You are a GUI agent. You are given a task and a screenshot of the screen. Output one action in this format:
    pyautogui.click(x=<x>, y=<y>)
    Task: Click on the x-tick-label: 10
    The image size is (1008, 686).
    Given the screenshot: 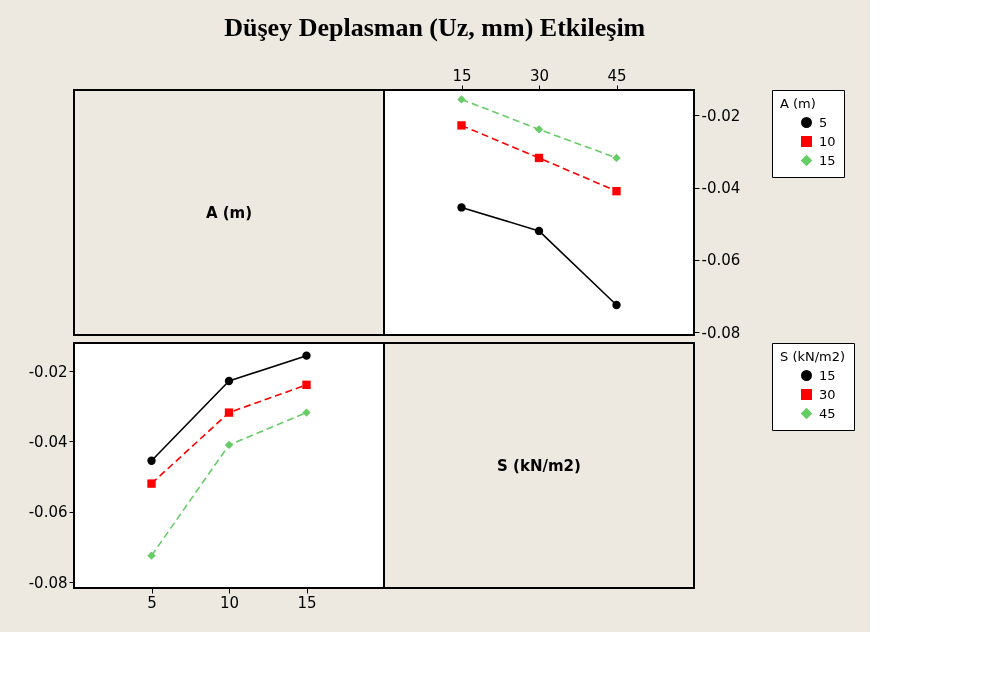 What is the action you would take?
    pyautogui.click(x=229, y=602)
    